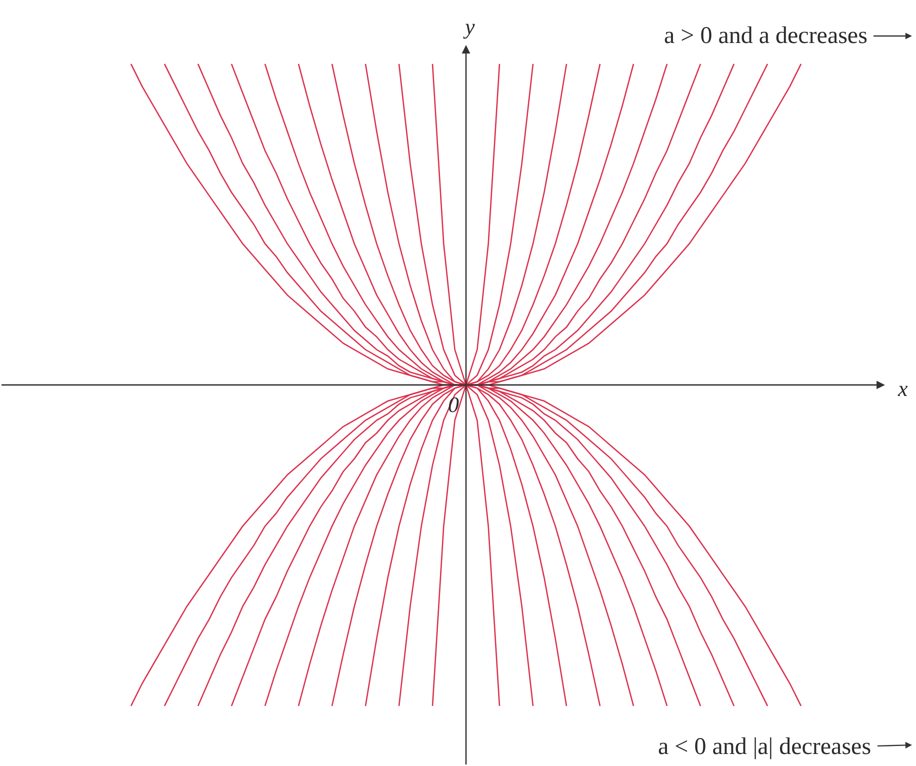  I want to click on text: a < 0 and |a| decreases, so click(765, 747).